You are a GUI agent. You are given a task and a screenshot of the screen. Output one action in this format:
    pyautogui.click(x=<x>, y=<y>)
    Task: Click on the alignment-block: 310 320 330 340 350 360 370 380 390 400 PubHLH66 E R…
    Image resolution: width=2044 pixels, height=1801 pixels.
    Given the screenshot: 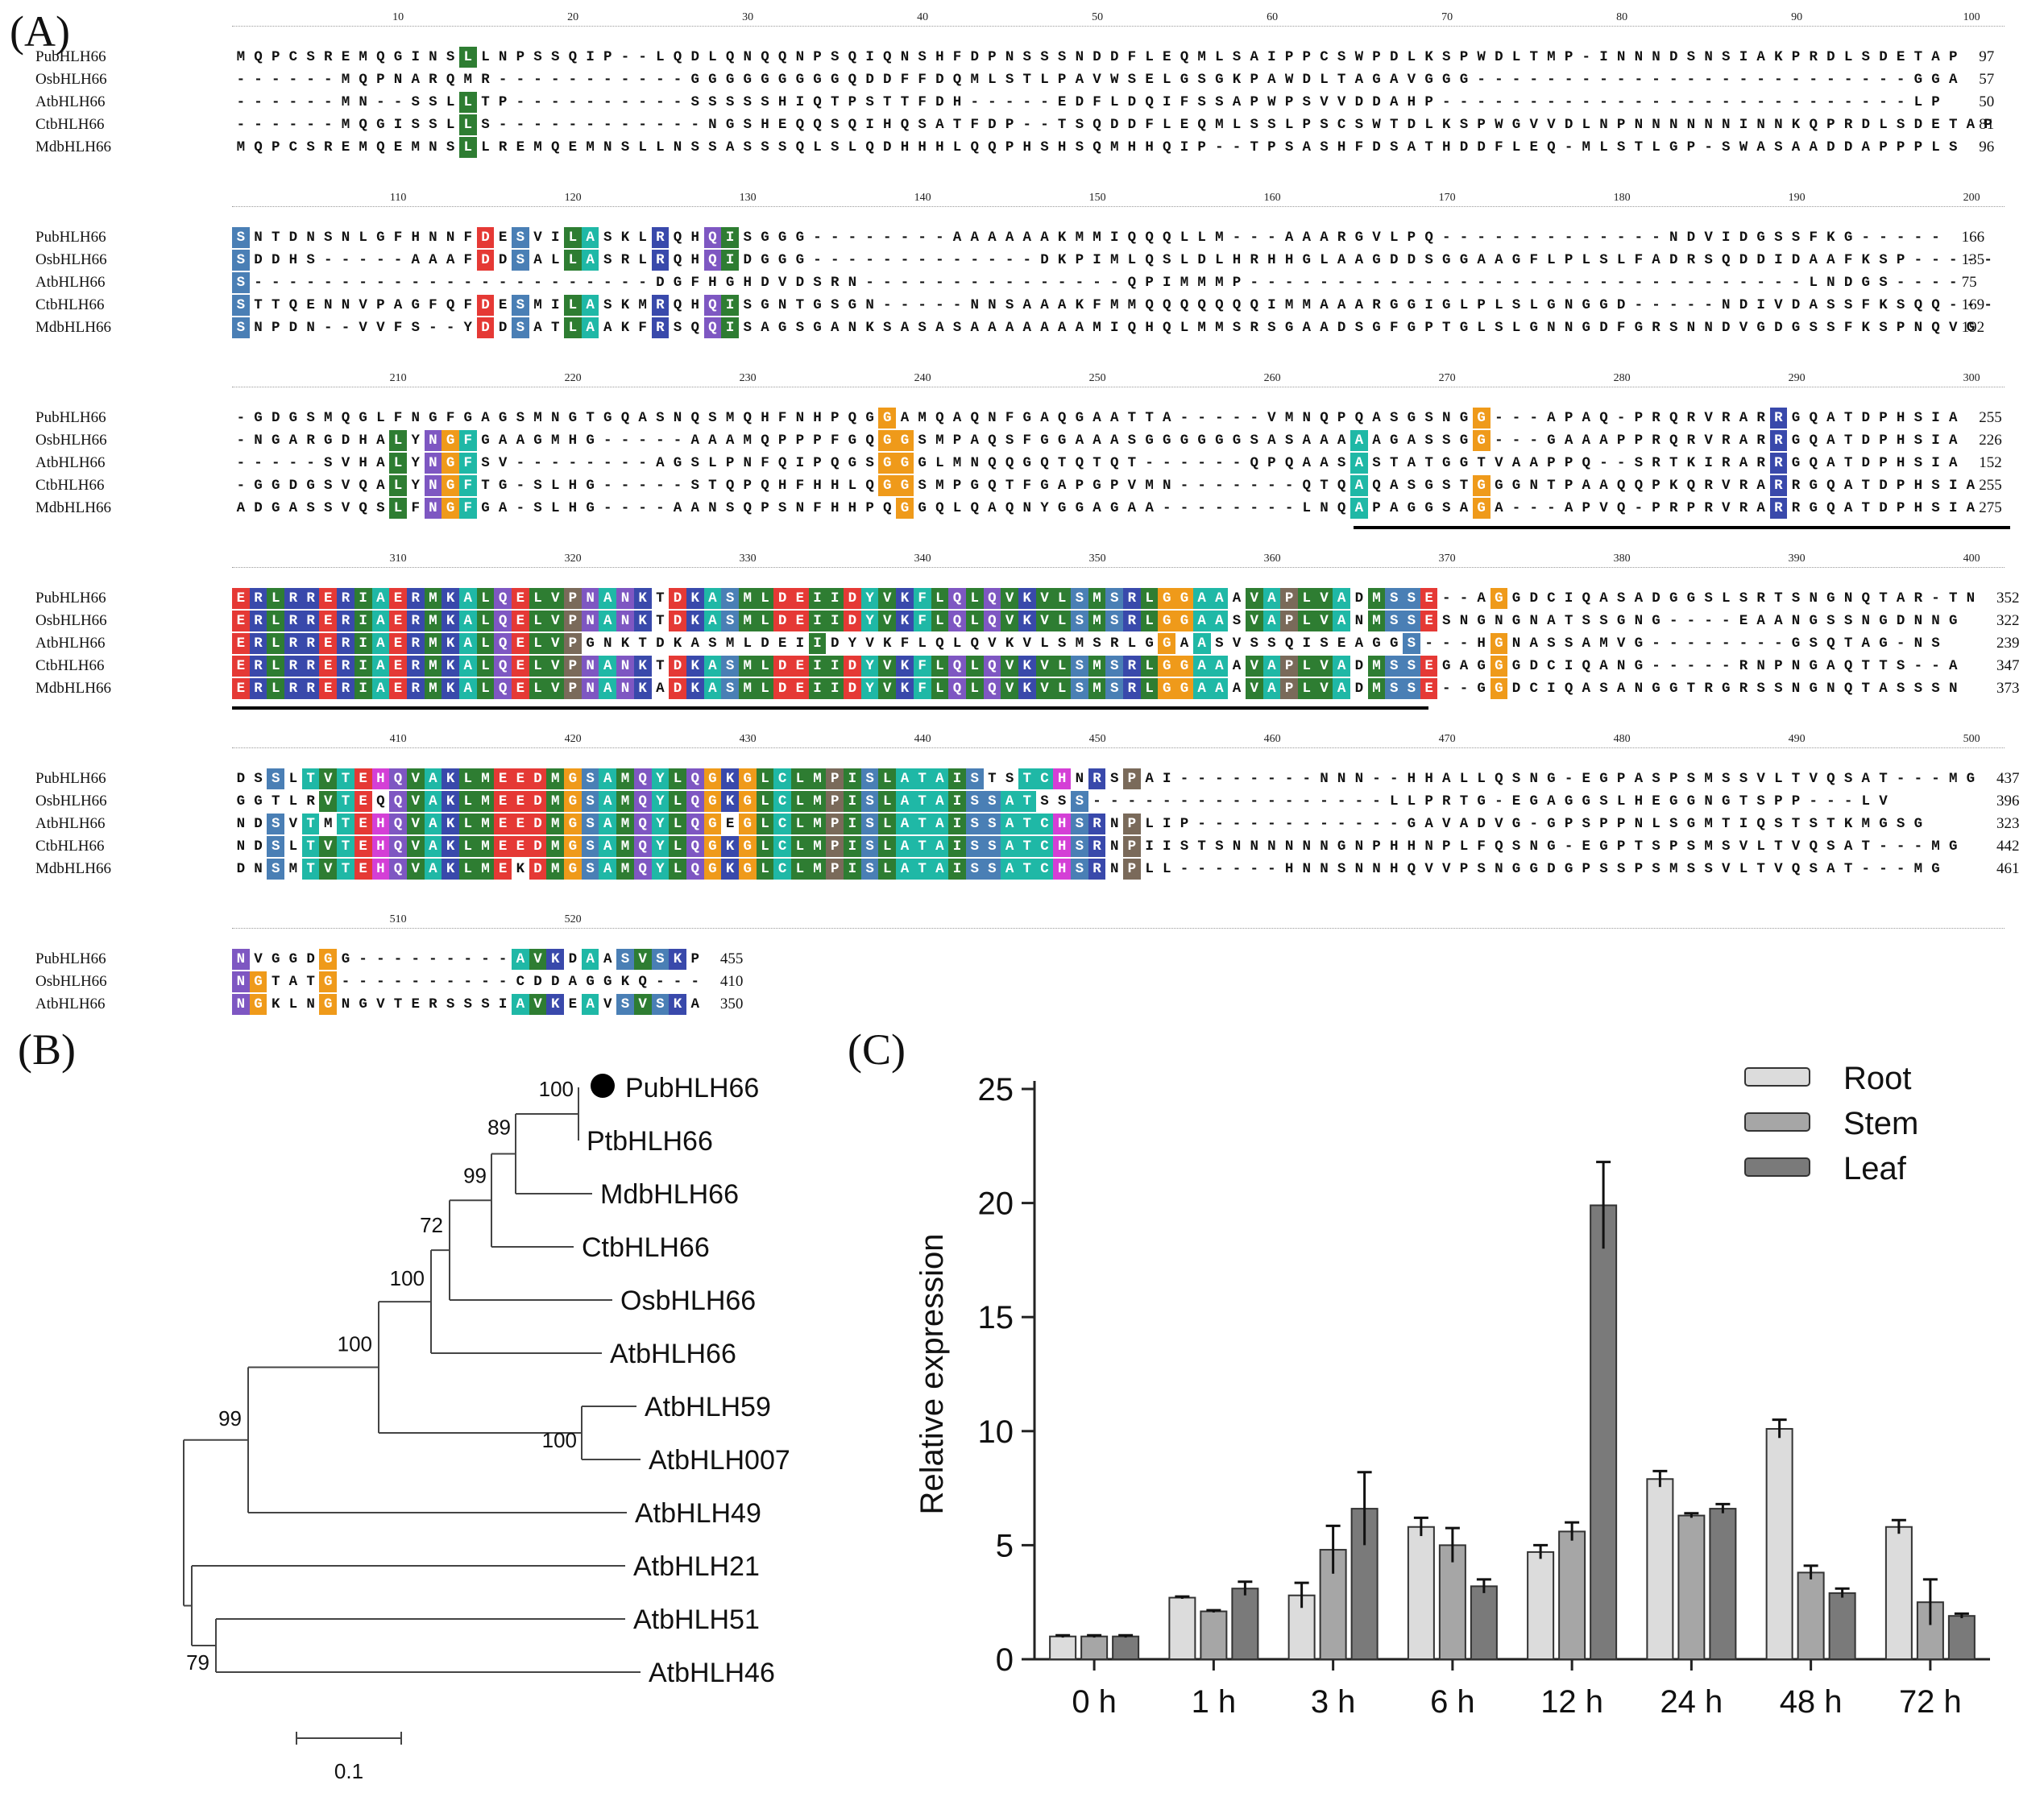 What is the action you would take?
    pyautogui.click(x=1022, y=633)
    